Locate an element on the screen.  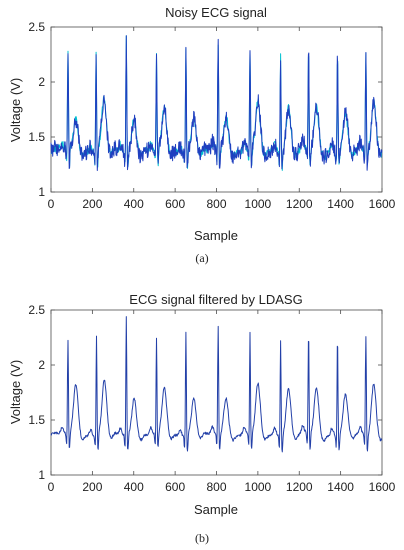
x-tick-label-b: 600 is located at coordinates (175, 487).